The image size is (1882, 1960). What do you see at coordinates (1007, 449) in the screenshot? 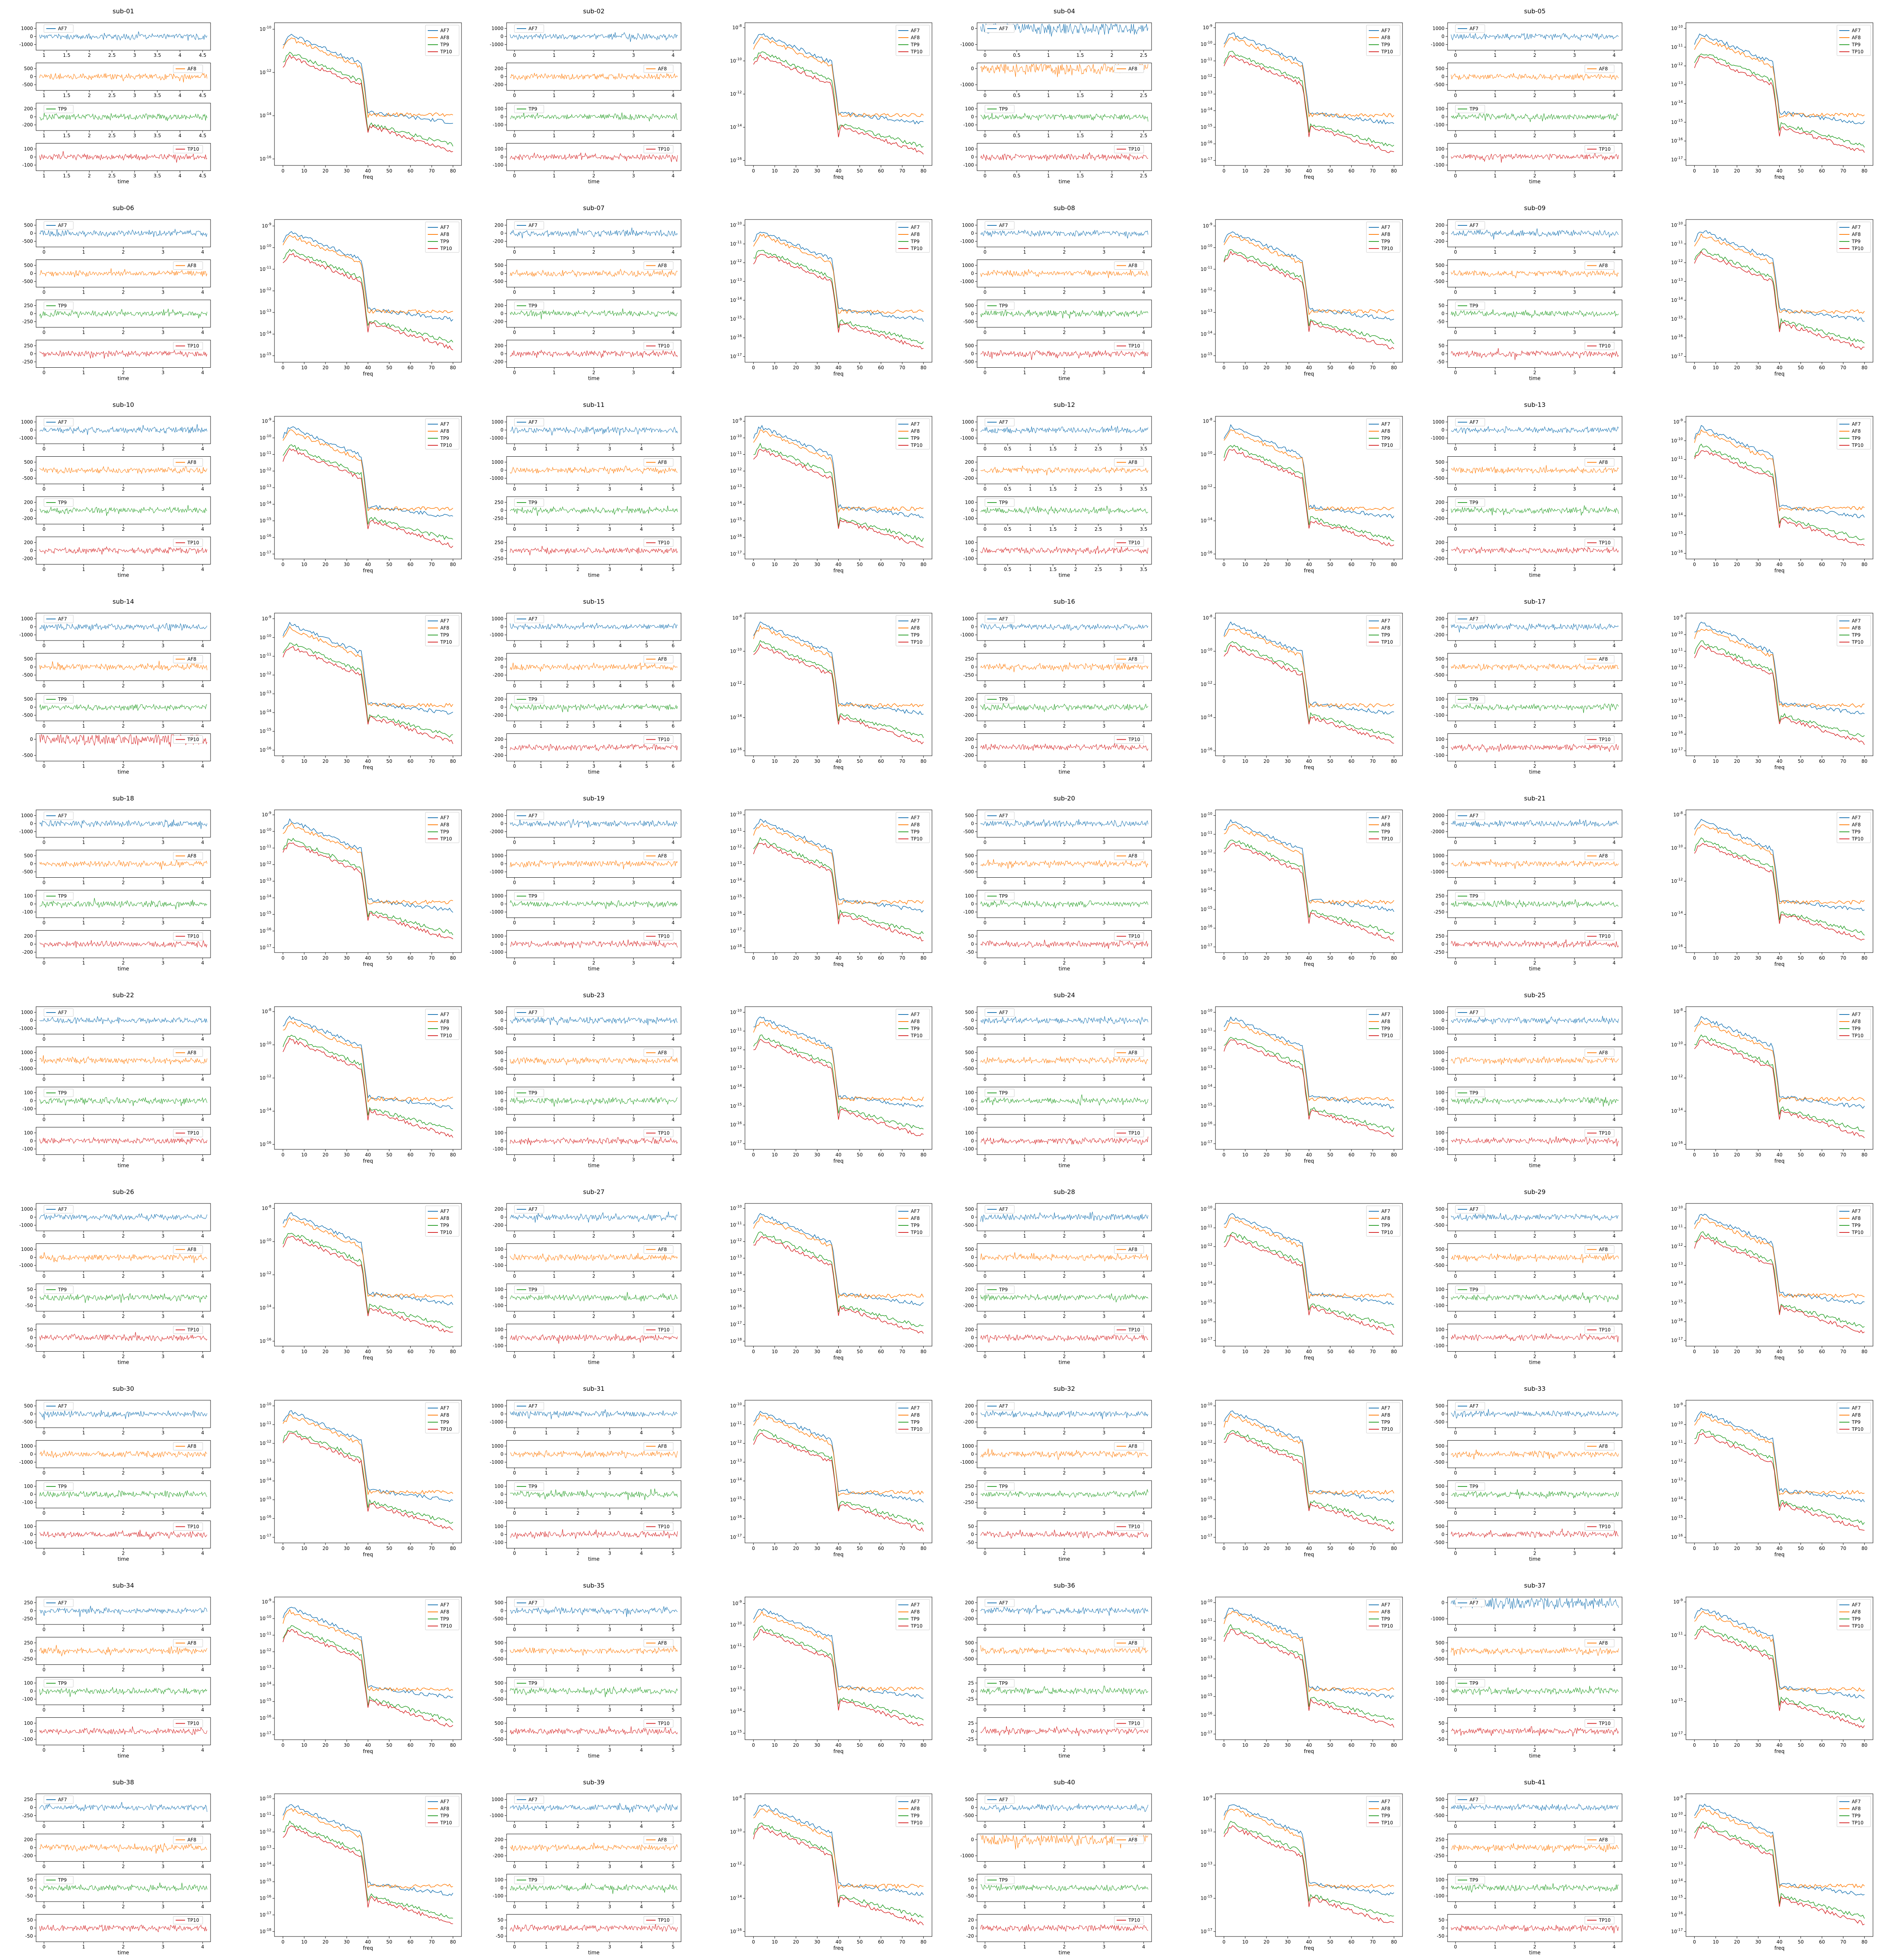
I see `x-tick-label: 0.5` at bounding box center [1007, 449].